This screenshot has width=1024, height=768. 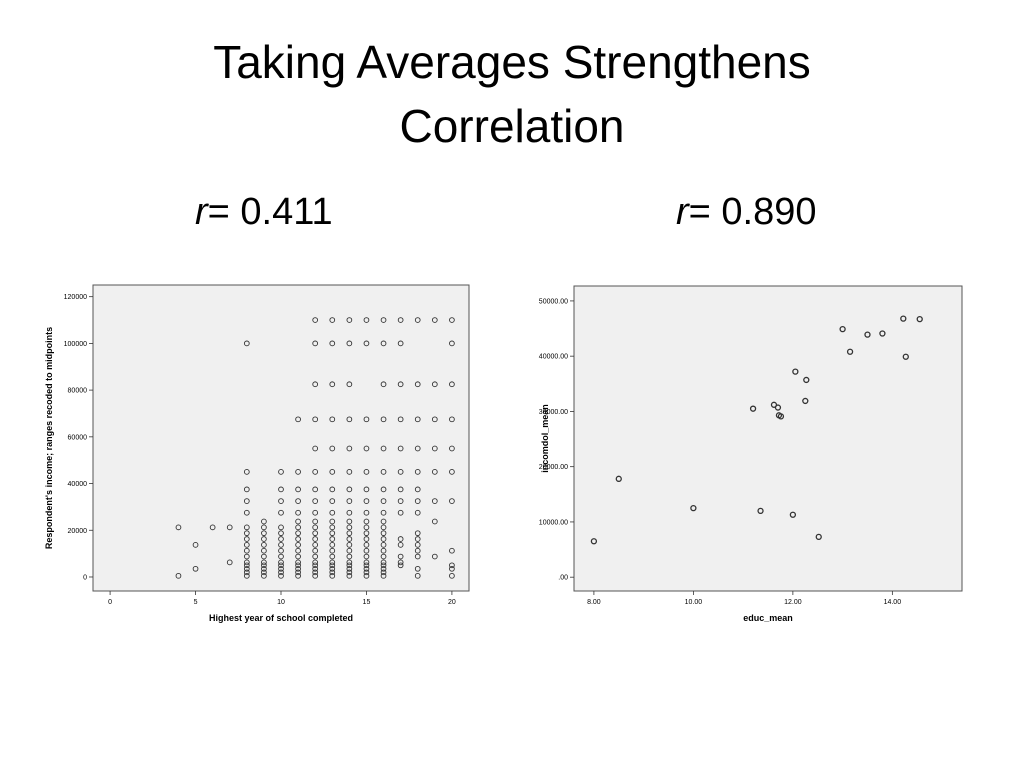 What do you see at coordinates (553, 357) in the screenshot?
I see `y-tick-label: 40000.00` at bounding box center [553, 357].